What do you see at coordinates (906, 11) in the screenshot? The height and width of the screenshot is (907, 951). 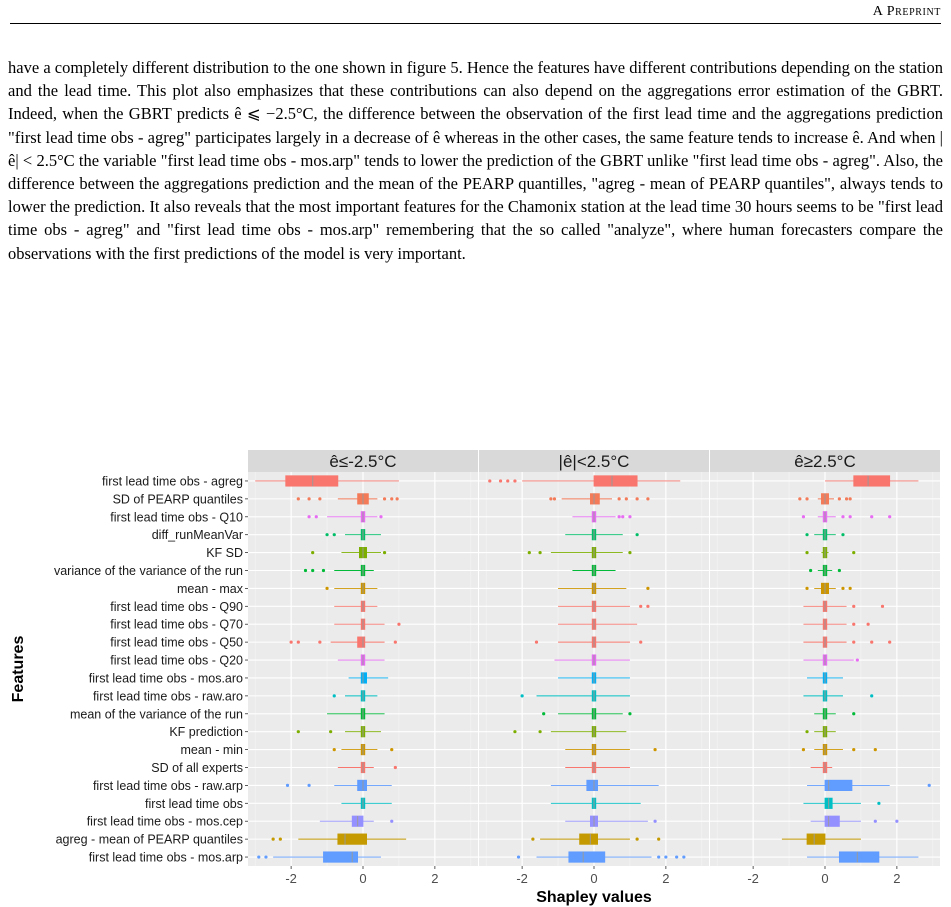 I see `running-head: A Preprint` at bounding box center [906, 11].